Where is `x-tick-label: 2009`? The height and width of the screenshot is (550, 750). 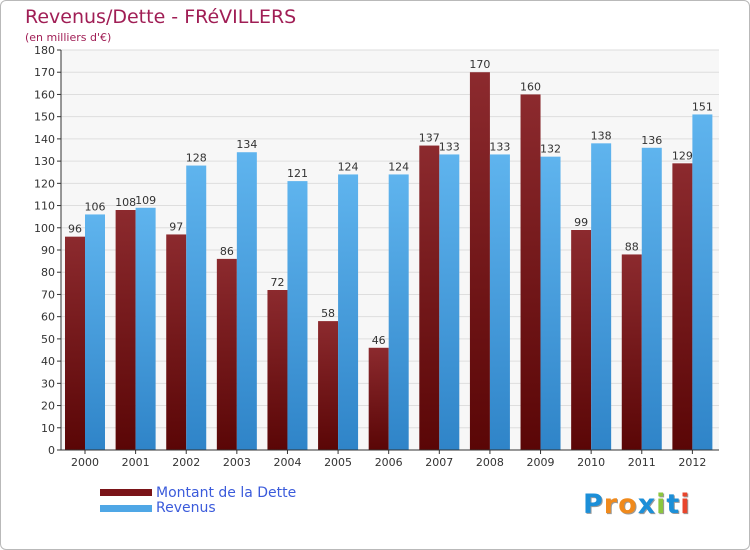
x-tick-label: 2009 is located at coordinates (541, 462).